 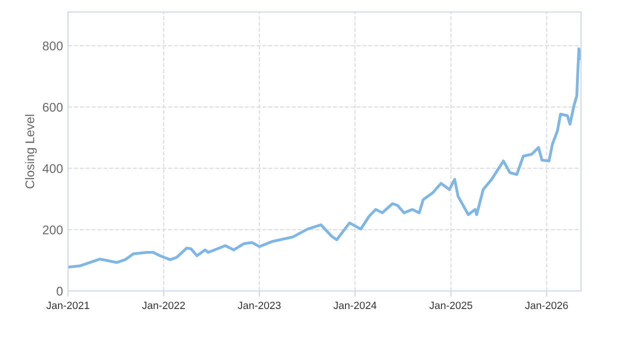 What do you see at coordinates (259, 306) in the screenshot?
I see `x-tick-label: Jan-2023` at bounding box center [259, 306].